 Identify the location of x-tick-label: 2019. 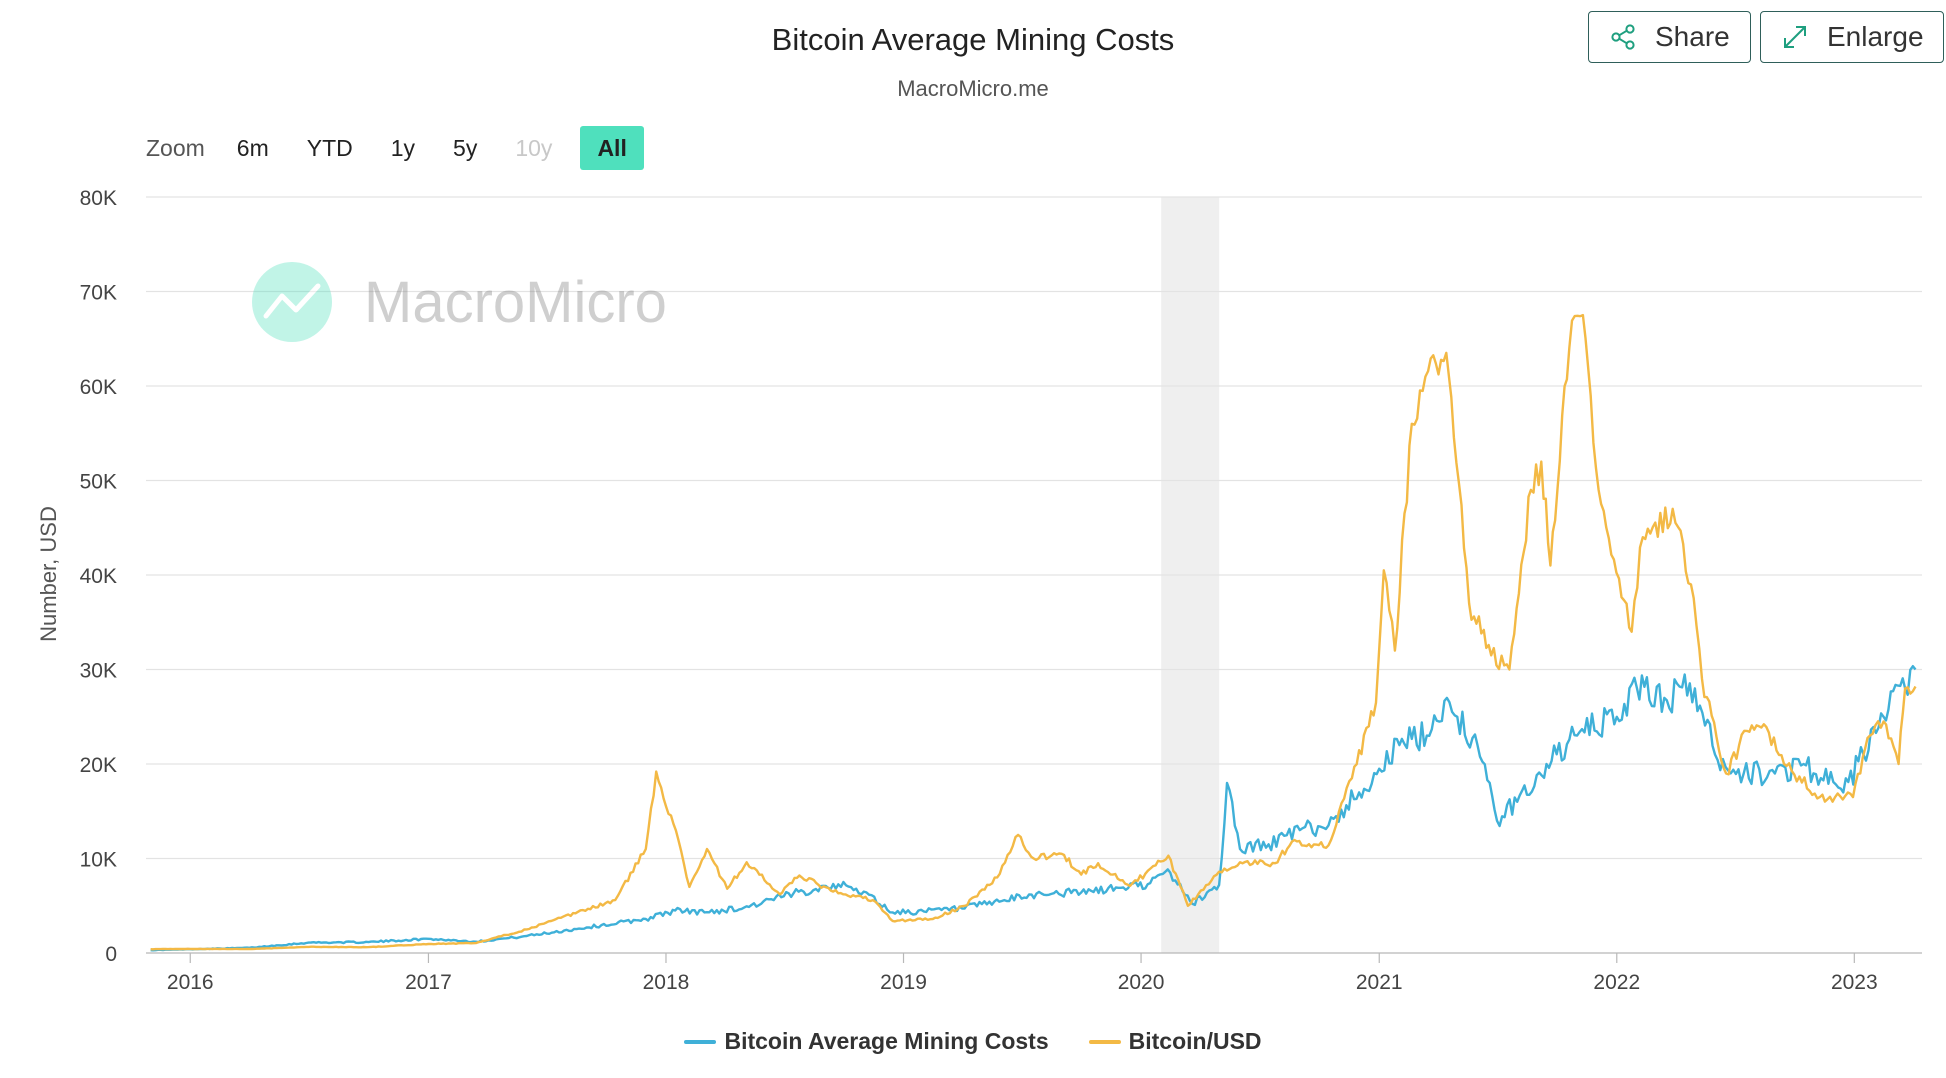
(903, 982).